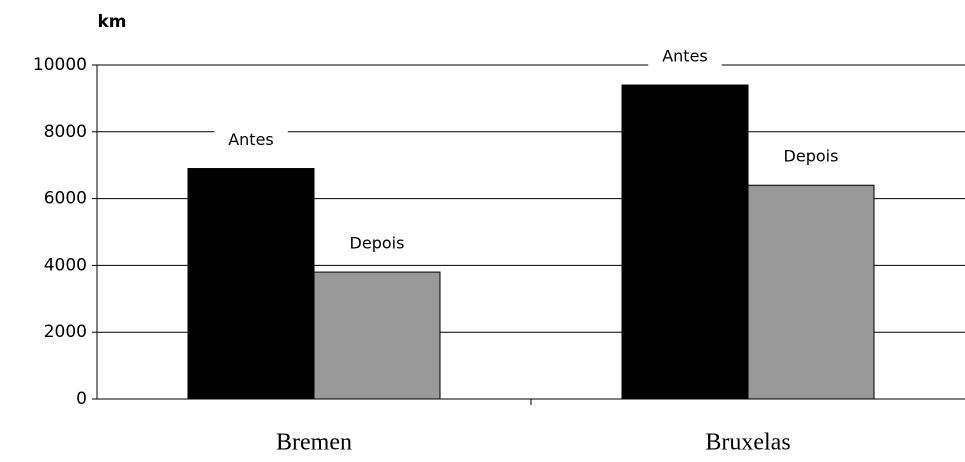 Image resolution: width=965 pixels, height=462 pixels. I want to click on y-tick-label: 8000, so click(65, 132).